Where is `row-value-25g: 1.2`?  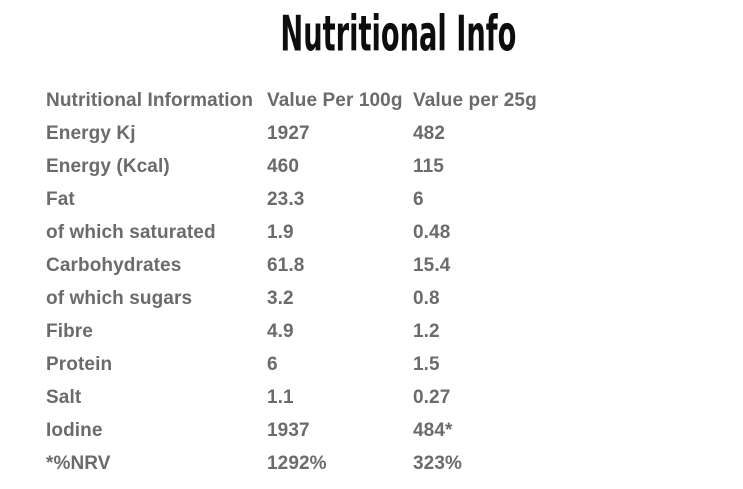 row-value-25g: 1.2 is located at coordinates (426, 331).